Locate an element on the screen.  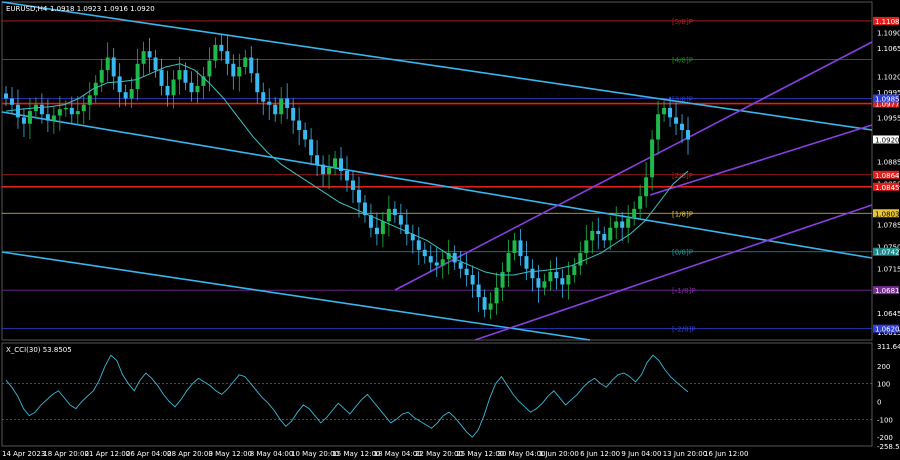
price-tick-8: 1.0750 is located at coordinates (888, 248).